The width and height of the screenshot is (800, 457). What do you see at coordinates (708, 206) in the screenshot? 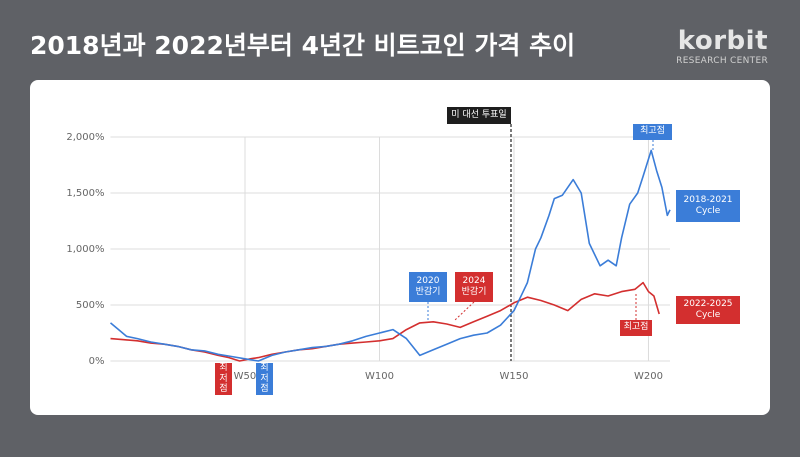
I see `legend-entry: 2018-2021 Cycle` at bounding box center [708, 206].